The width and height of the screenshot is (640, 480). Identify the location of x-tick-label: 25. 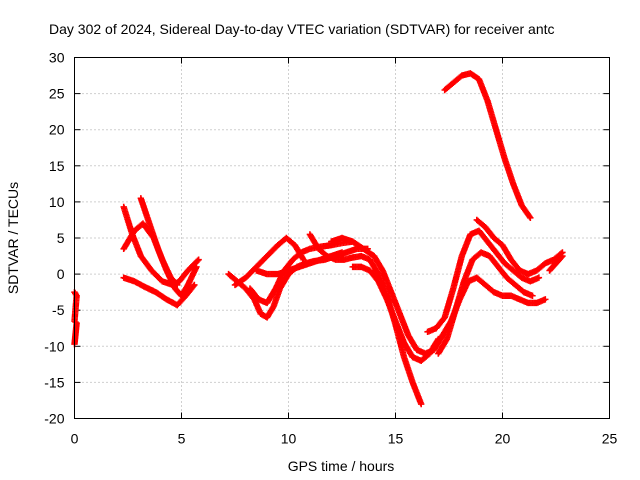
(610, 439).